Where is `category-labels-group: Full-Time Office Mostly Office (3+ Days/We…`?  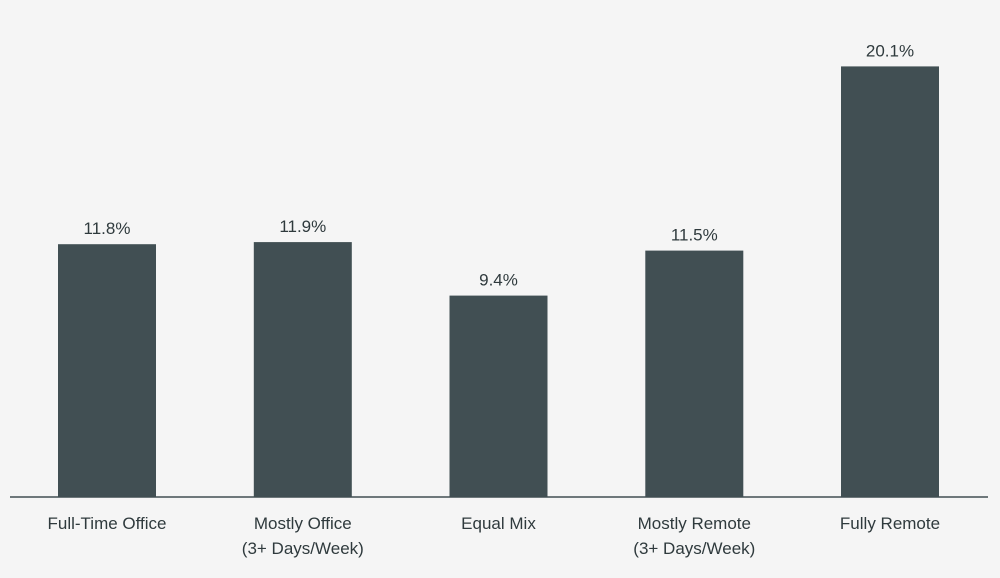 category-labels-group: Full-Time Office Mostly Office (3+ Days/We… is located at coordinates (493, 536).